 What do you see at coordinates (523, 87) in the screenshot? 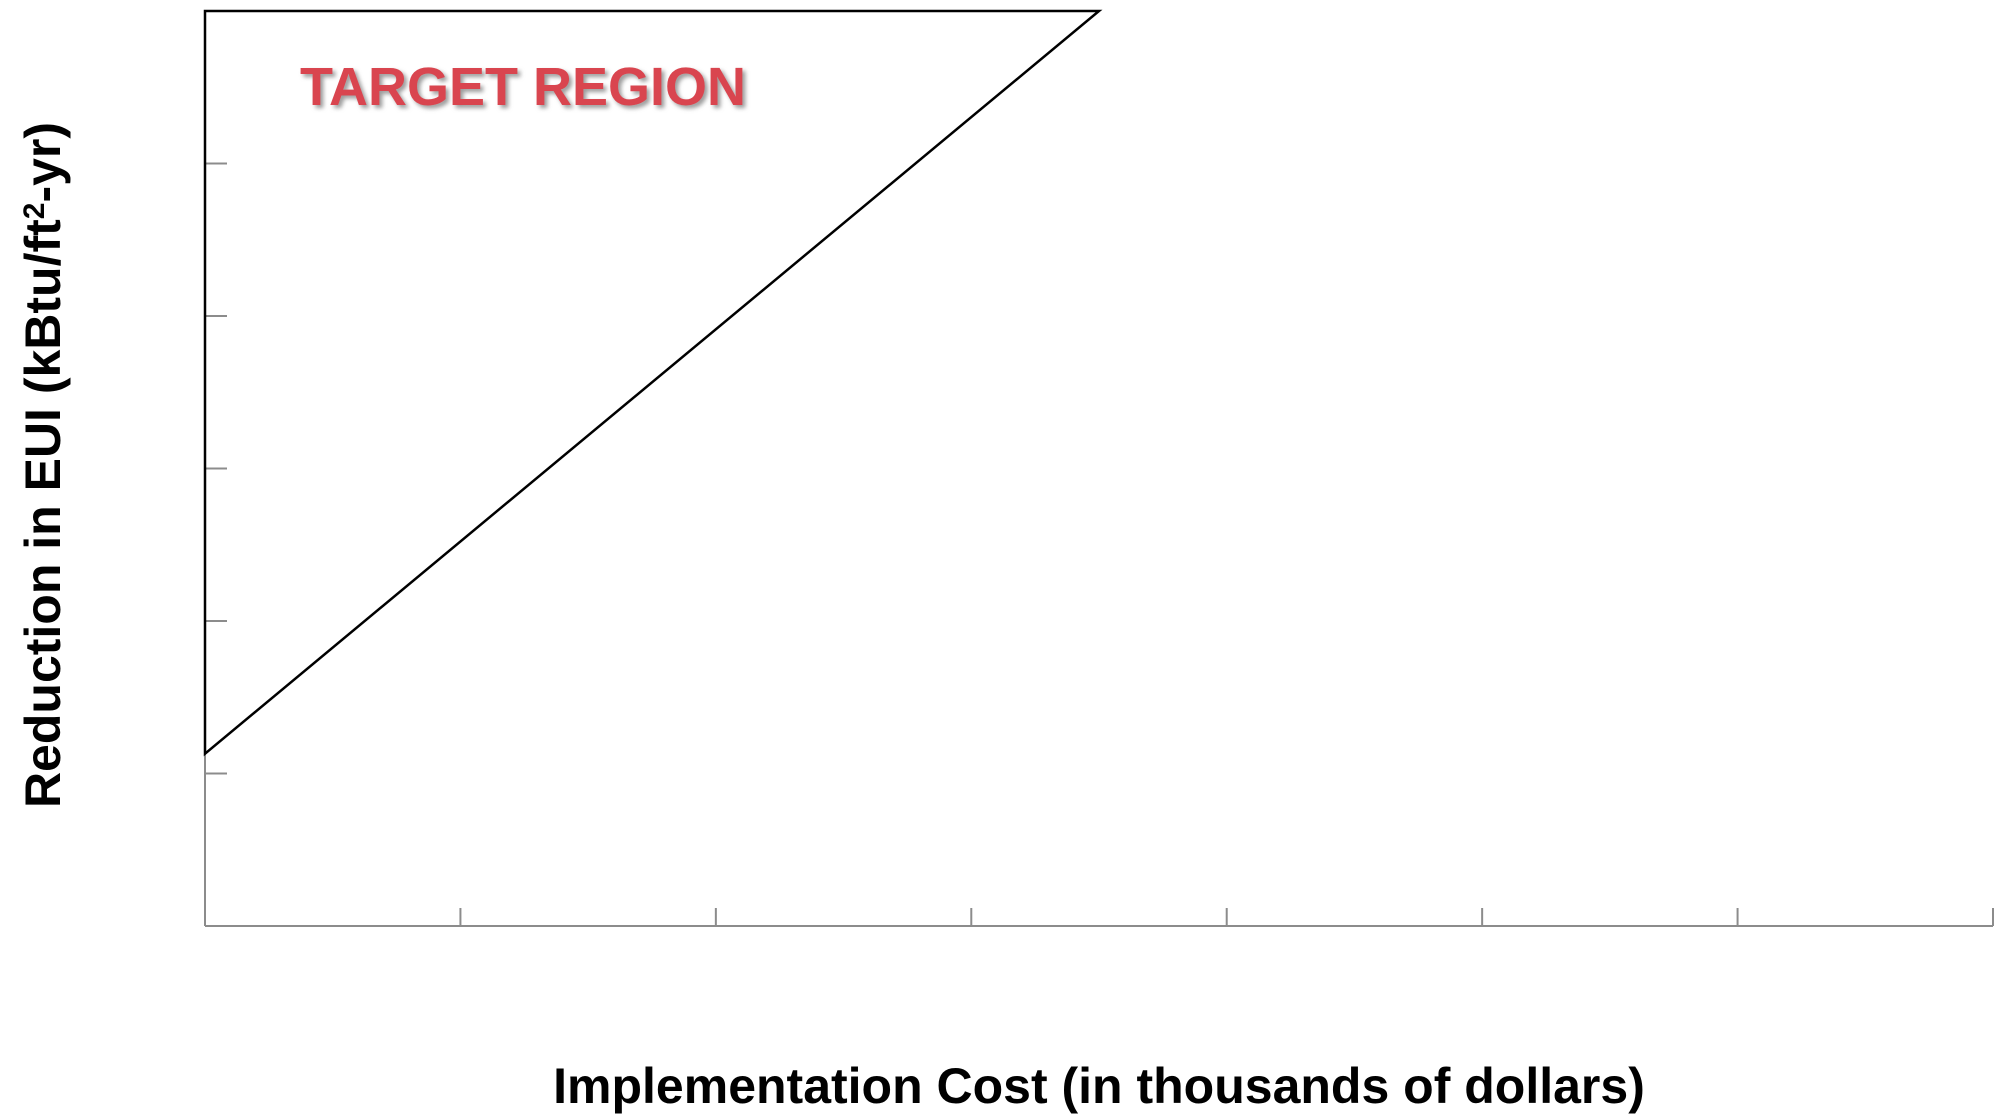
I see `target-region-label: TARGET REGION` at bounding box center [523, 87].